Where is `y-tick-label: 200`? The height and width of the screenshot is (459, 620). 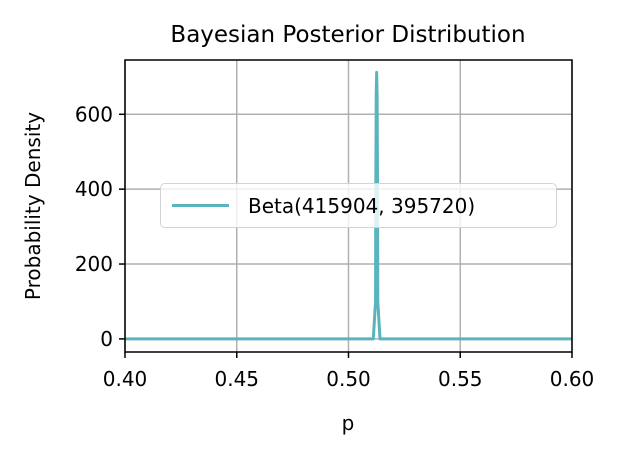
y-tick-label: 200 is located at coordinates (94, 264).